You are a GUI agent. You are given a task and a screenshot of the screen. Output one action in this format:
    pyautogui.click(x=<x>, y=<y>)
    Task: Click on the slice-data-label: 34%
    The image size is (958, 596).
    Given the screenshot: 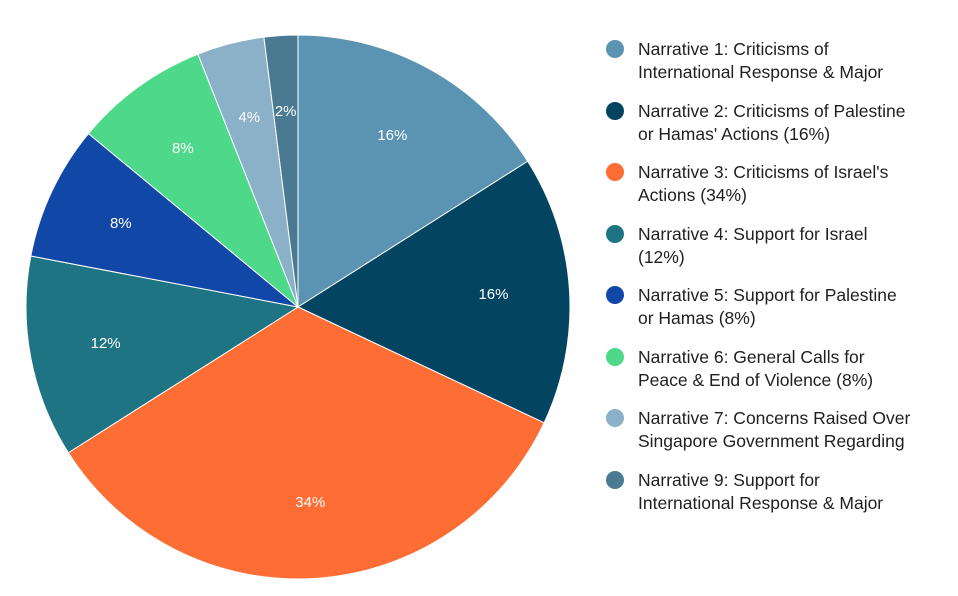 What is the action you would take?
    pyautogui.click(x=310, y=502)
    